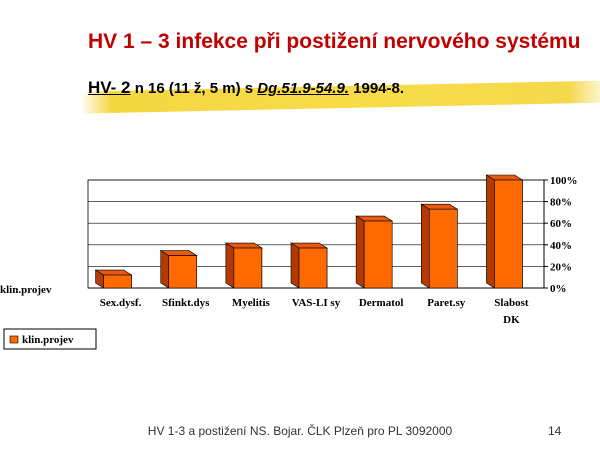  Describe the element at coordinates (121, 303) in the screenshot. I see `chart-category-label: Sex.dysf.` at that location.